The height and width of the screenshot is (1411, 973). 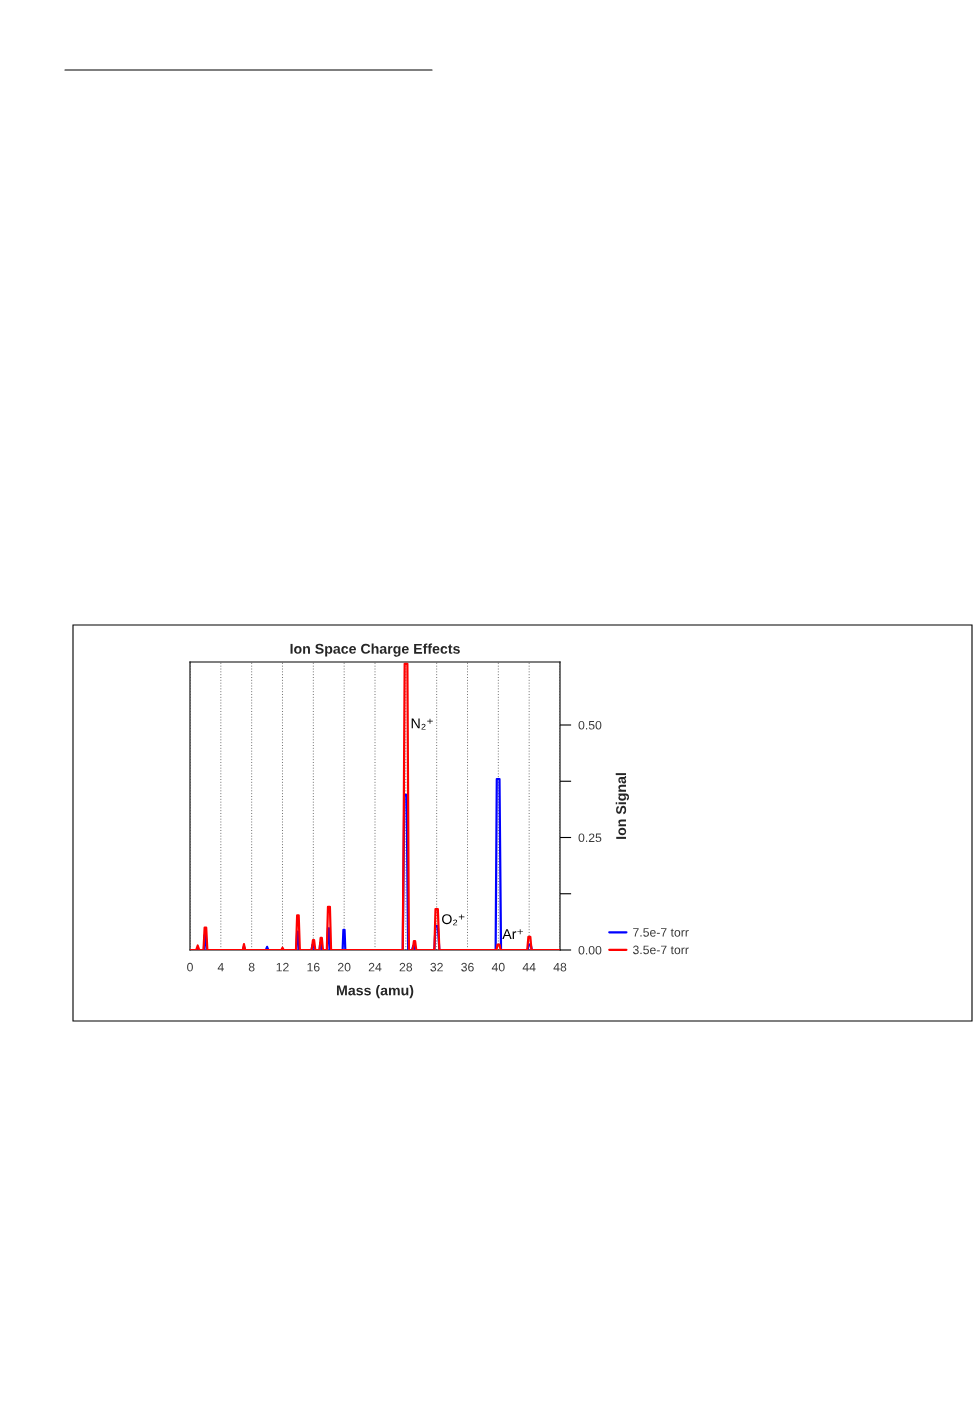 What do you see at coordinates (251, 967) in the screenshot?
I see `x-tick-label: 8` at bounding box center [251, 967].